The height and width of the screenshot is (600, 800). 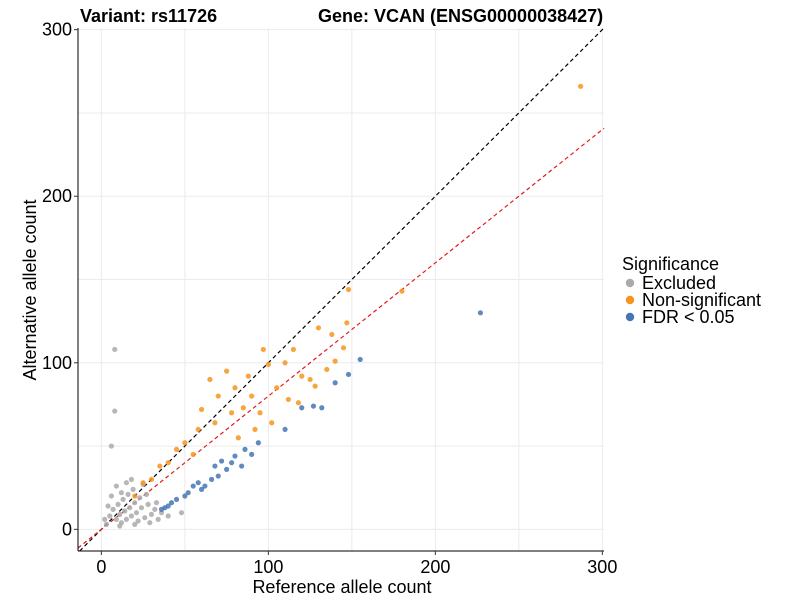 What do you see at coordinates (268, 567) in the screenshot?
I see `x-tick-label: 100` at bounding box center [268, 567].